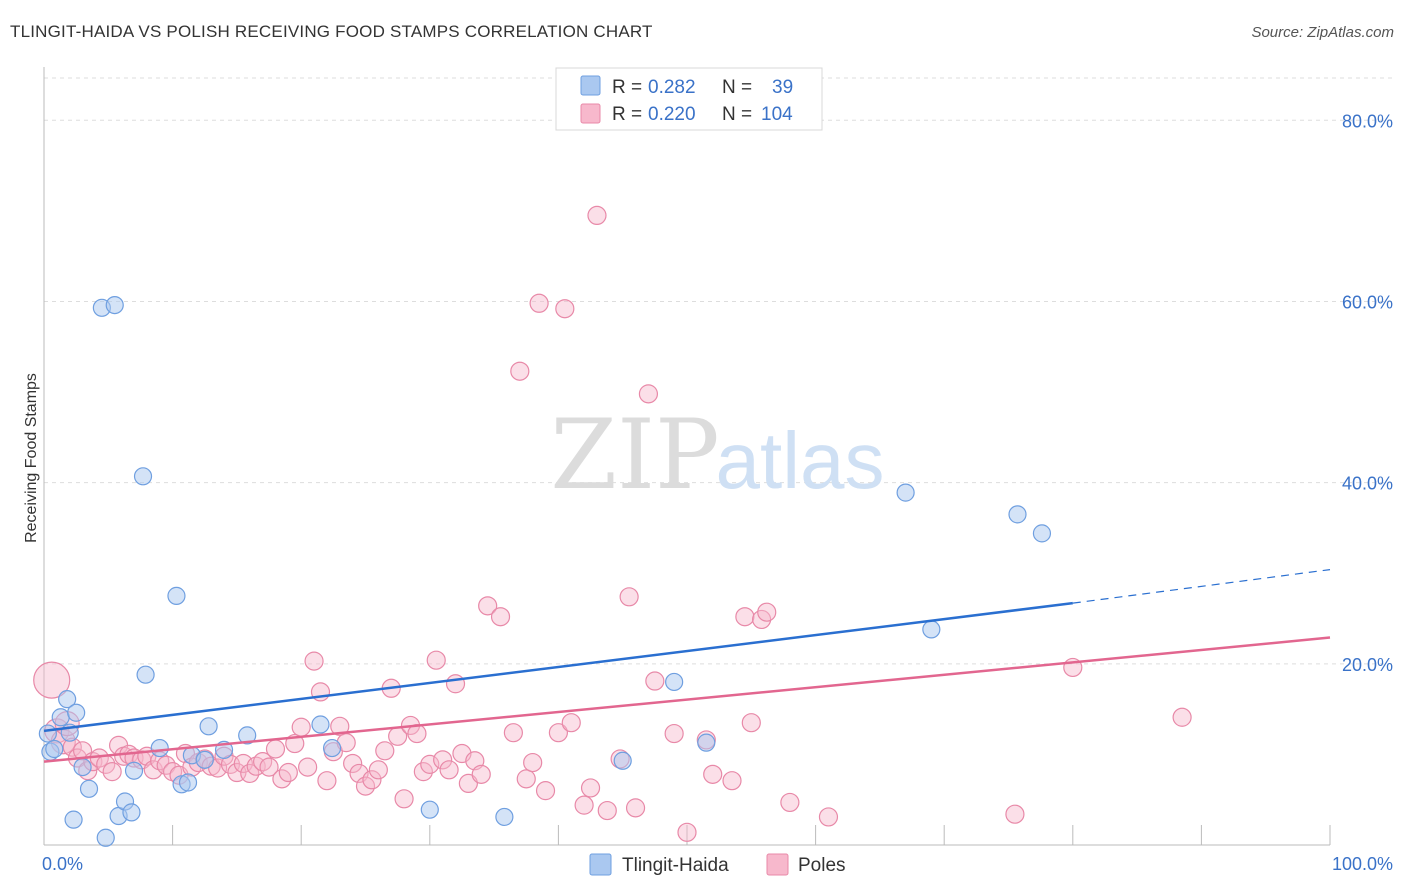  I want to click on stats-legend: R = 0.282 N = 39 R = 0.220 N = 104, so click(689, 99).